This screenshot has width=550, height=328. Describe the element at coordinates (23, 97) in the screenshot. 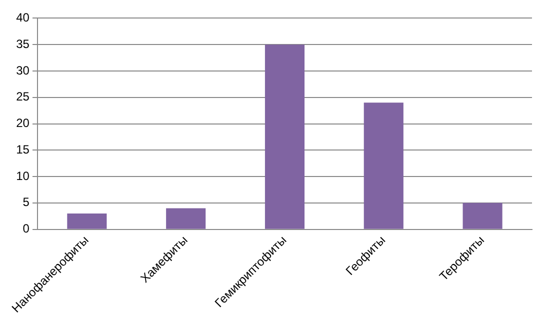

I see `y-tick-label: 25` at that location.